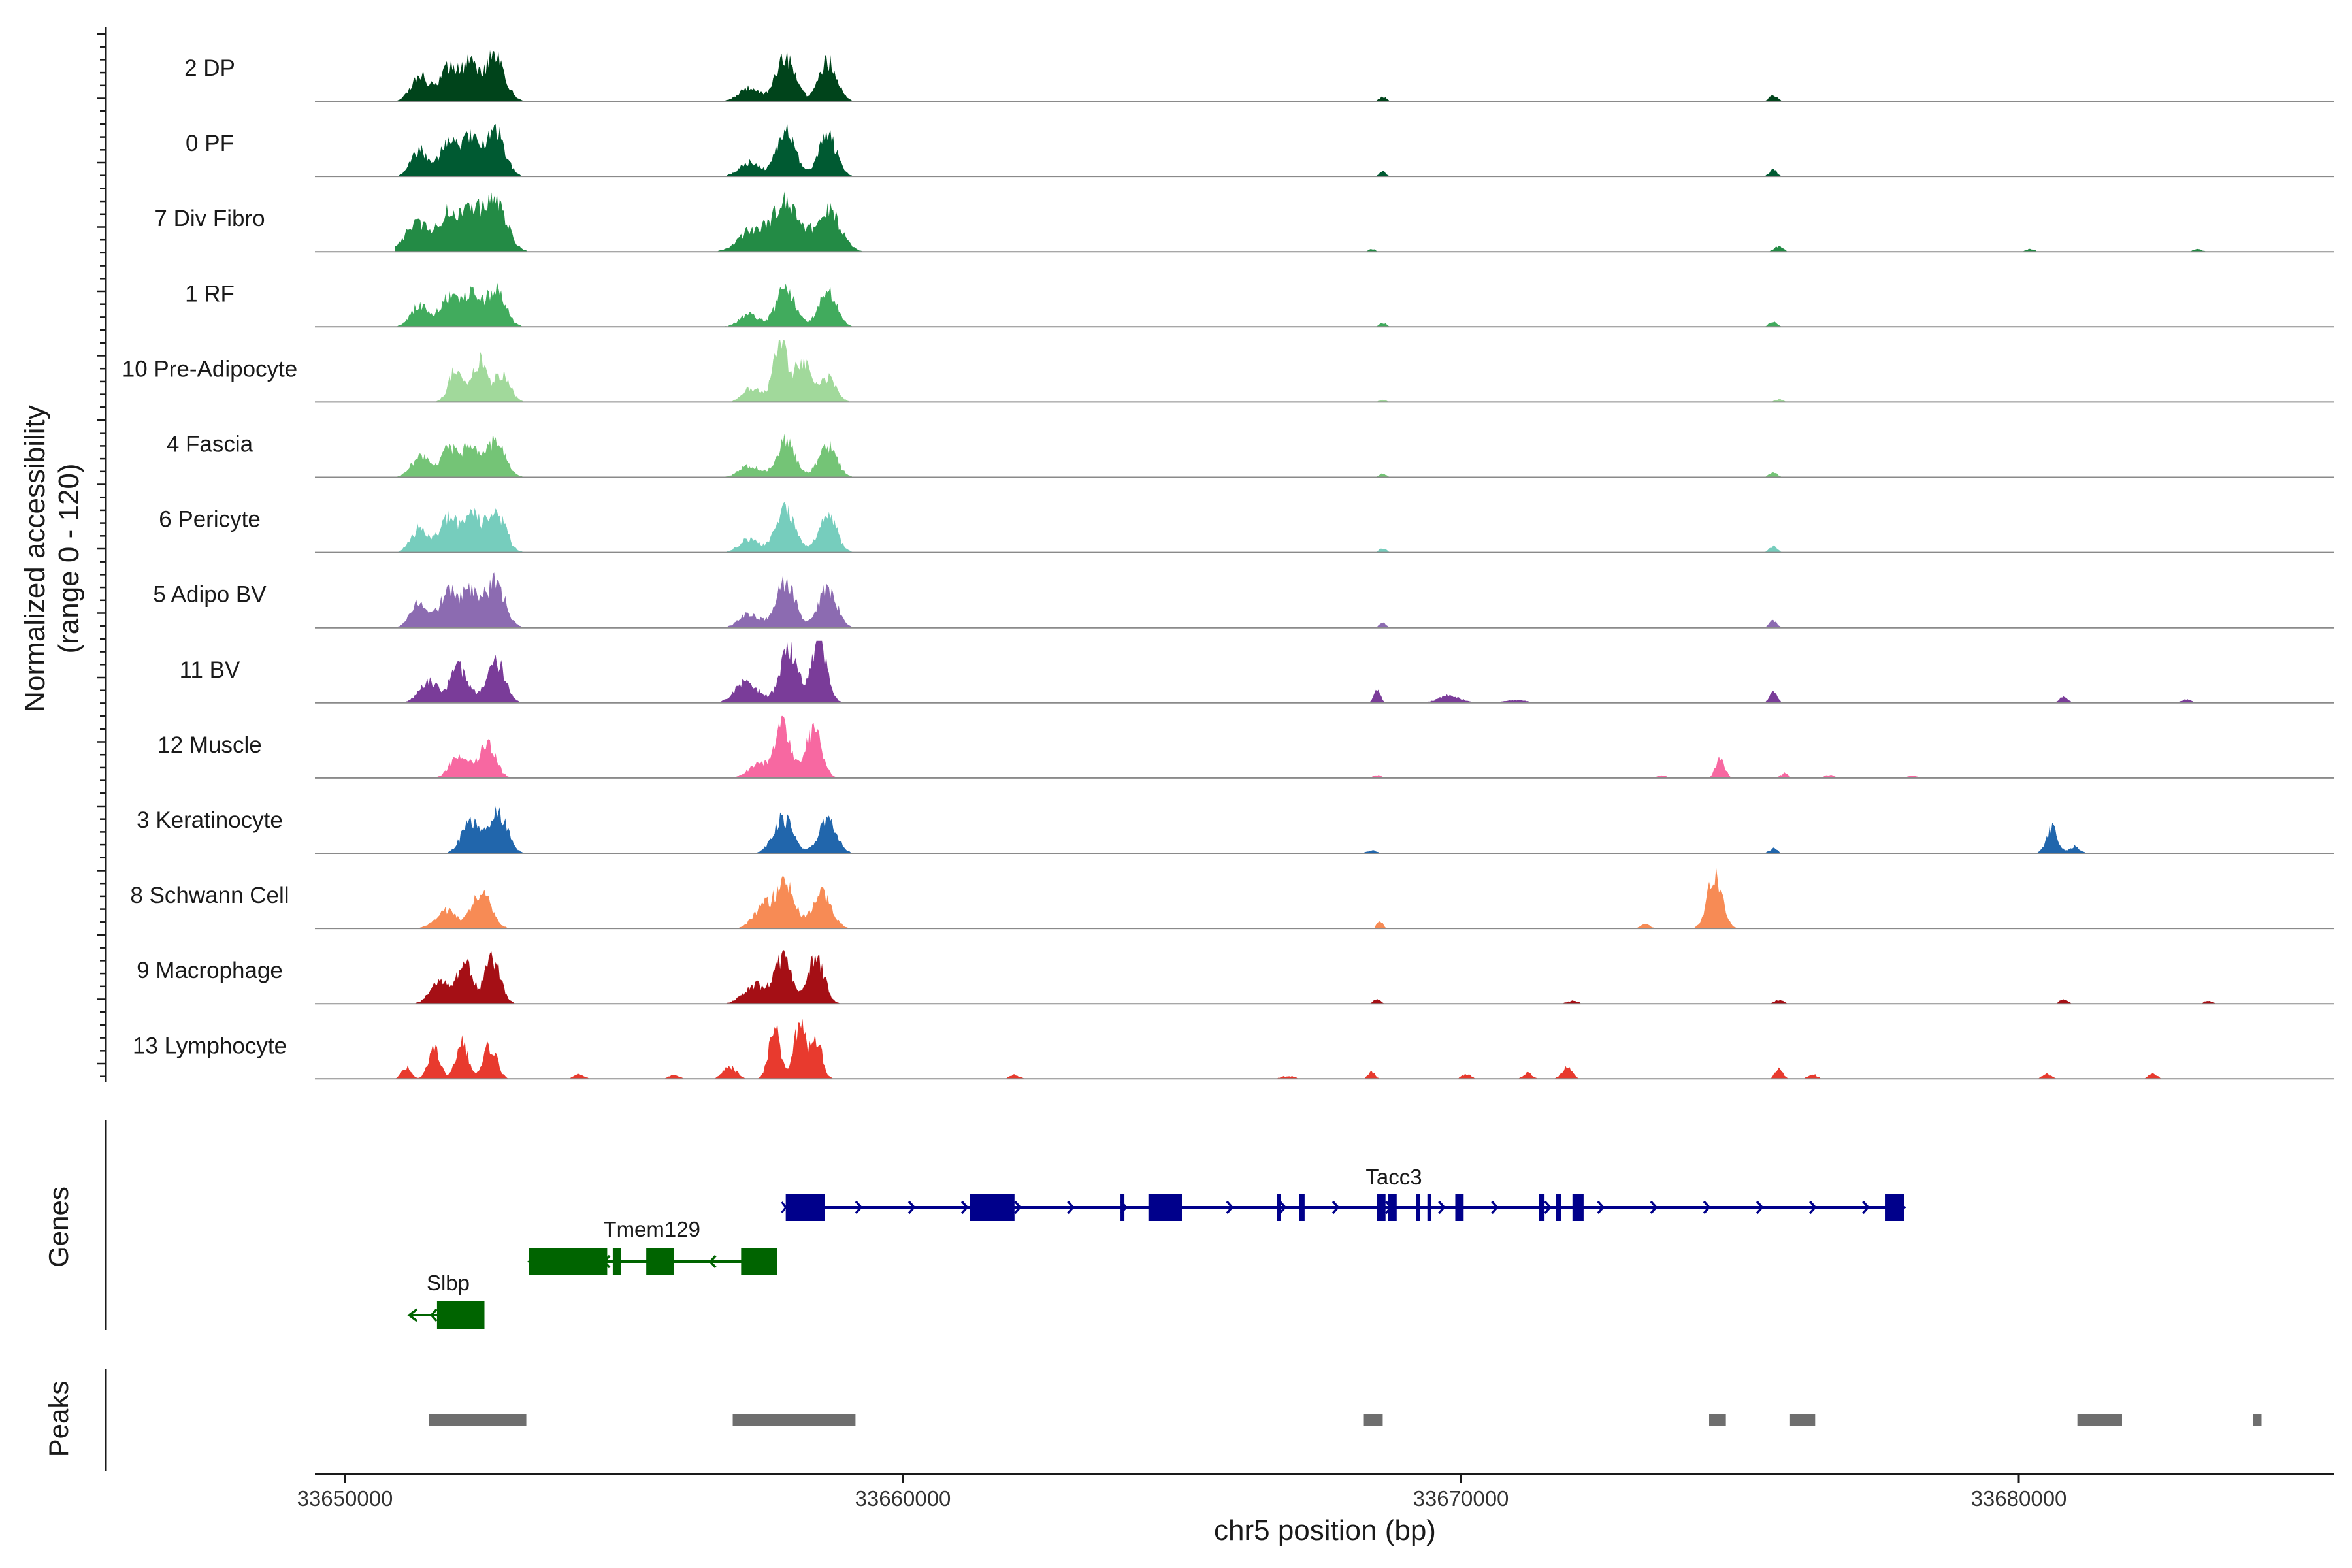 The height and width of the screenshot is (1568, 2352). What do you see at coordinates (209, 68) in the screenshot?
I see `track-label: 2 DP` at bounding box center [209, 68].